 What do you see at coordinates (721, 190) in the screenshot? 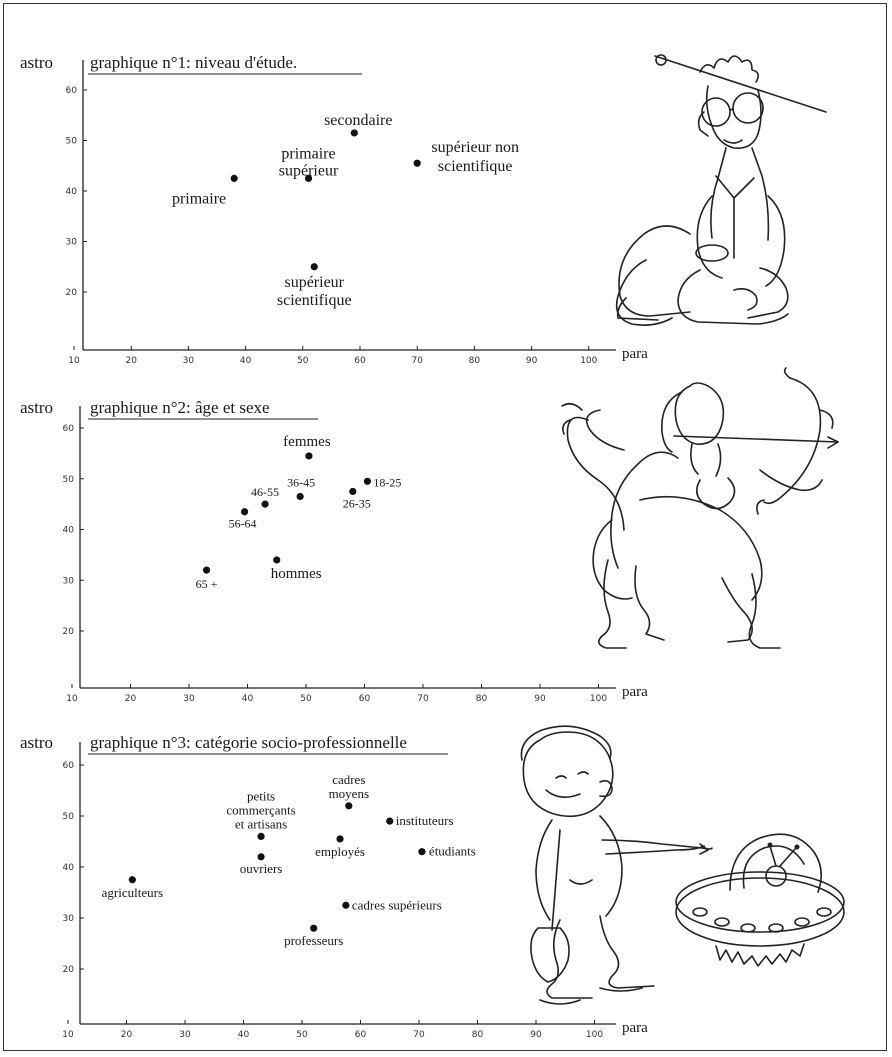
I see `astrologer-figure-doodle` at bounding box center [721, 190].